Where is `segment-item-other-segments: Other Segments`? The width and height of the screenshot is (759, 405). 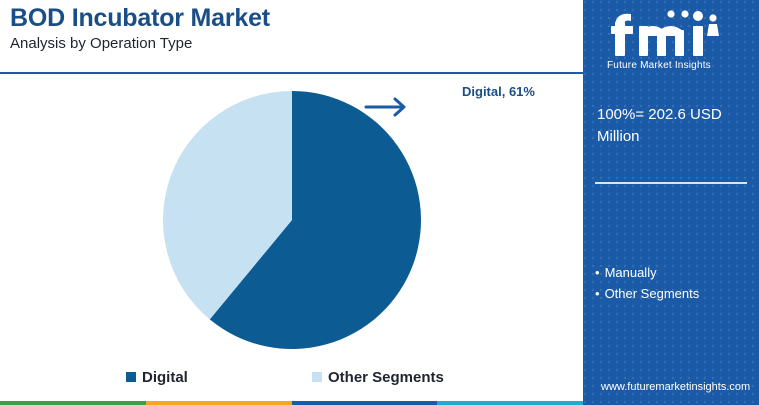
segment-item-other-segments: Other Segments is located at coordinates (647, 293).